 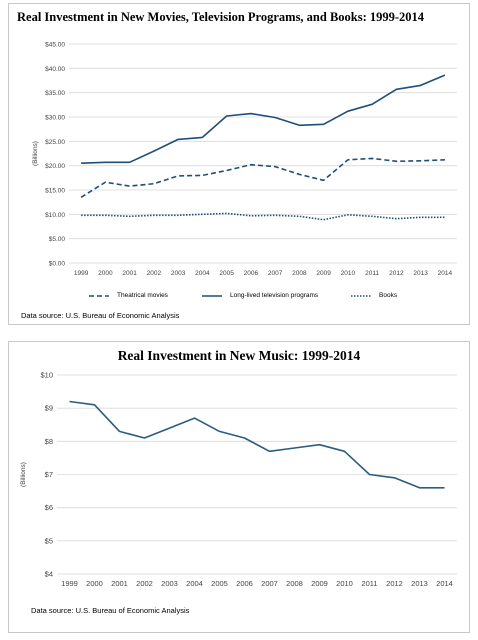 I want to click on y-tick-label: $0.00, so click(x=57, y=264).